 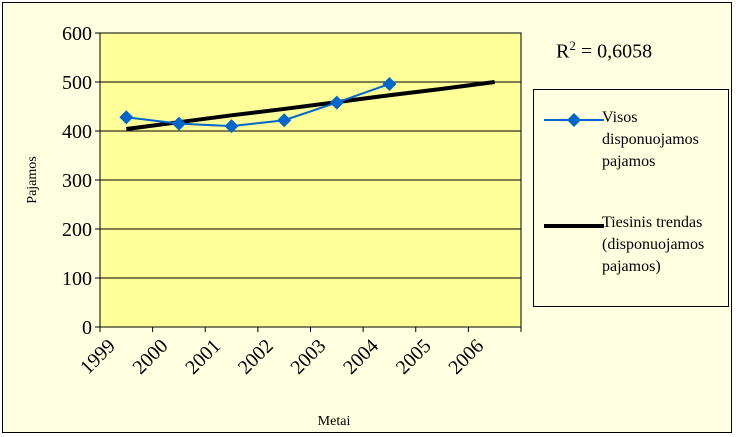 I want to click on trend-line, so click(x=310, y=106).